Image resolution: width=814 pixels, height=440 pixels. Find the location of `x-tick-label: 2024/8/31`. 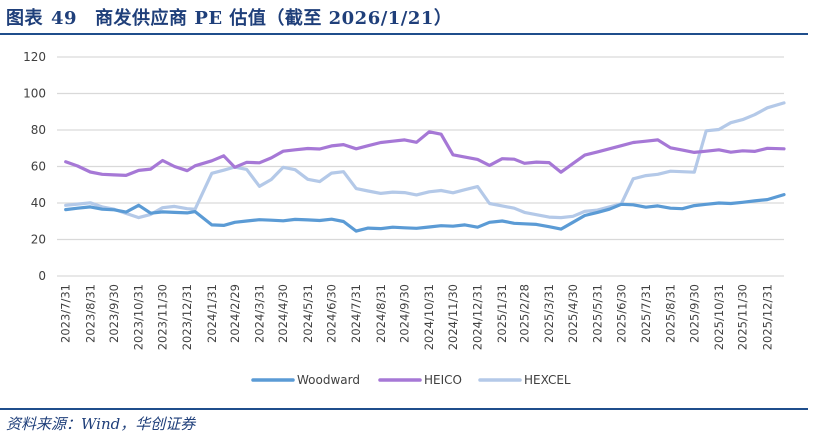

x-tick-label: 2024/8/31 is located at coordinates (381, 313).